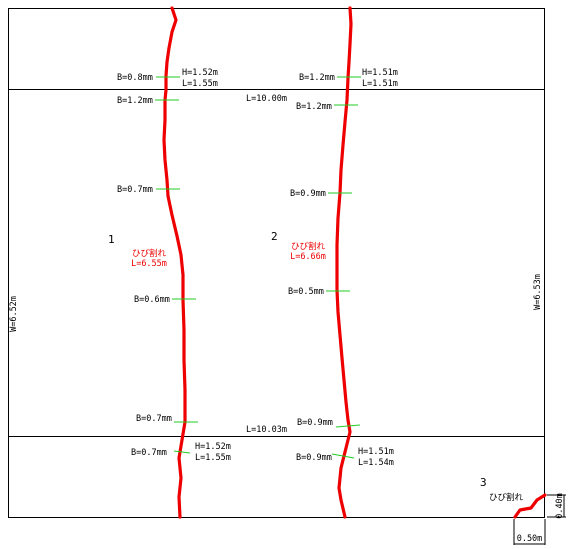 Image resolution: width=569 pixels, height=549 pixels. Describe the element at coordinates (314, 107) in the screenshot. I see `c2-width-1: B=1.2mm` at that location.